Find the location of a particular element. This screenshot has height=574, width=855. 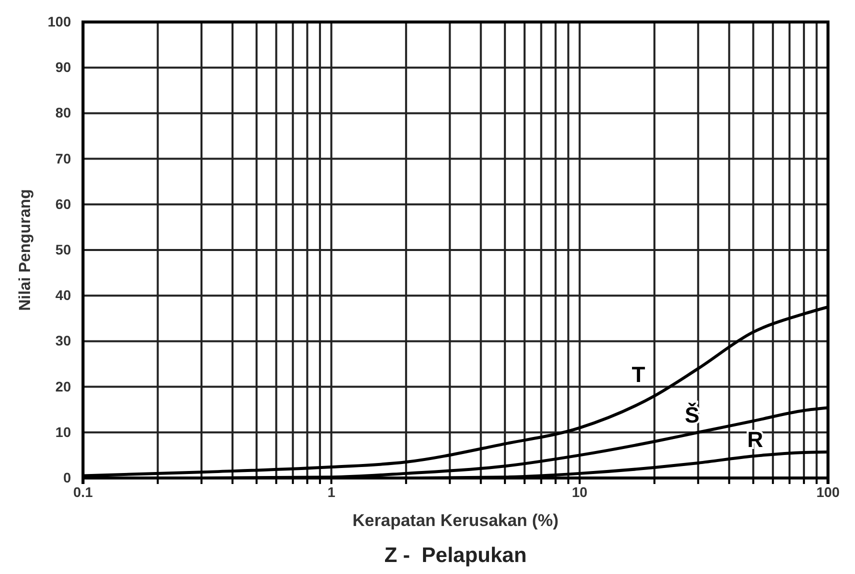

y-tick-label: 0 is located at coordinates (67, 477).